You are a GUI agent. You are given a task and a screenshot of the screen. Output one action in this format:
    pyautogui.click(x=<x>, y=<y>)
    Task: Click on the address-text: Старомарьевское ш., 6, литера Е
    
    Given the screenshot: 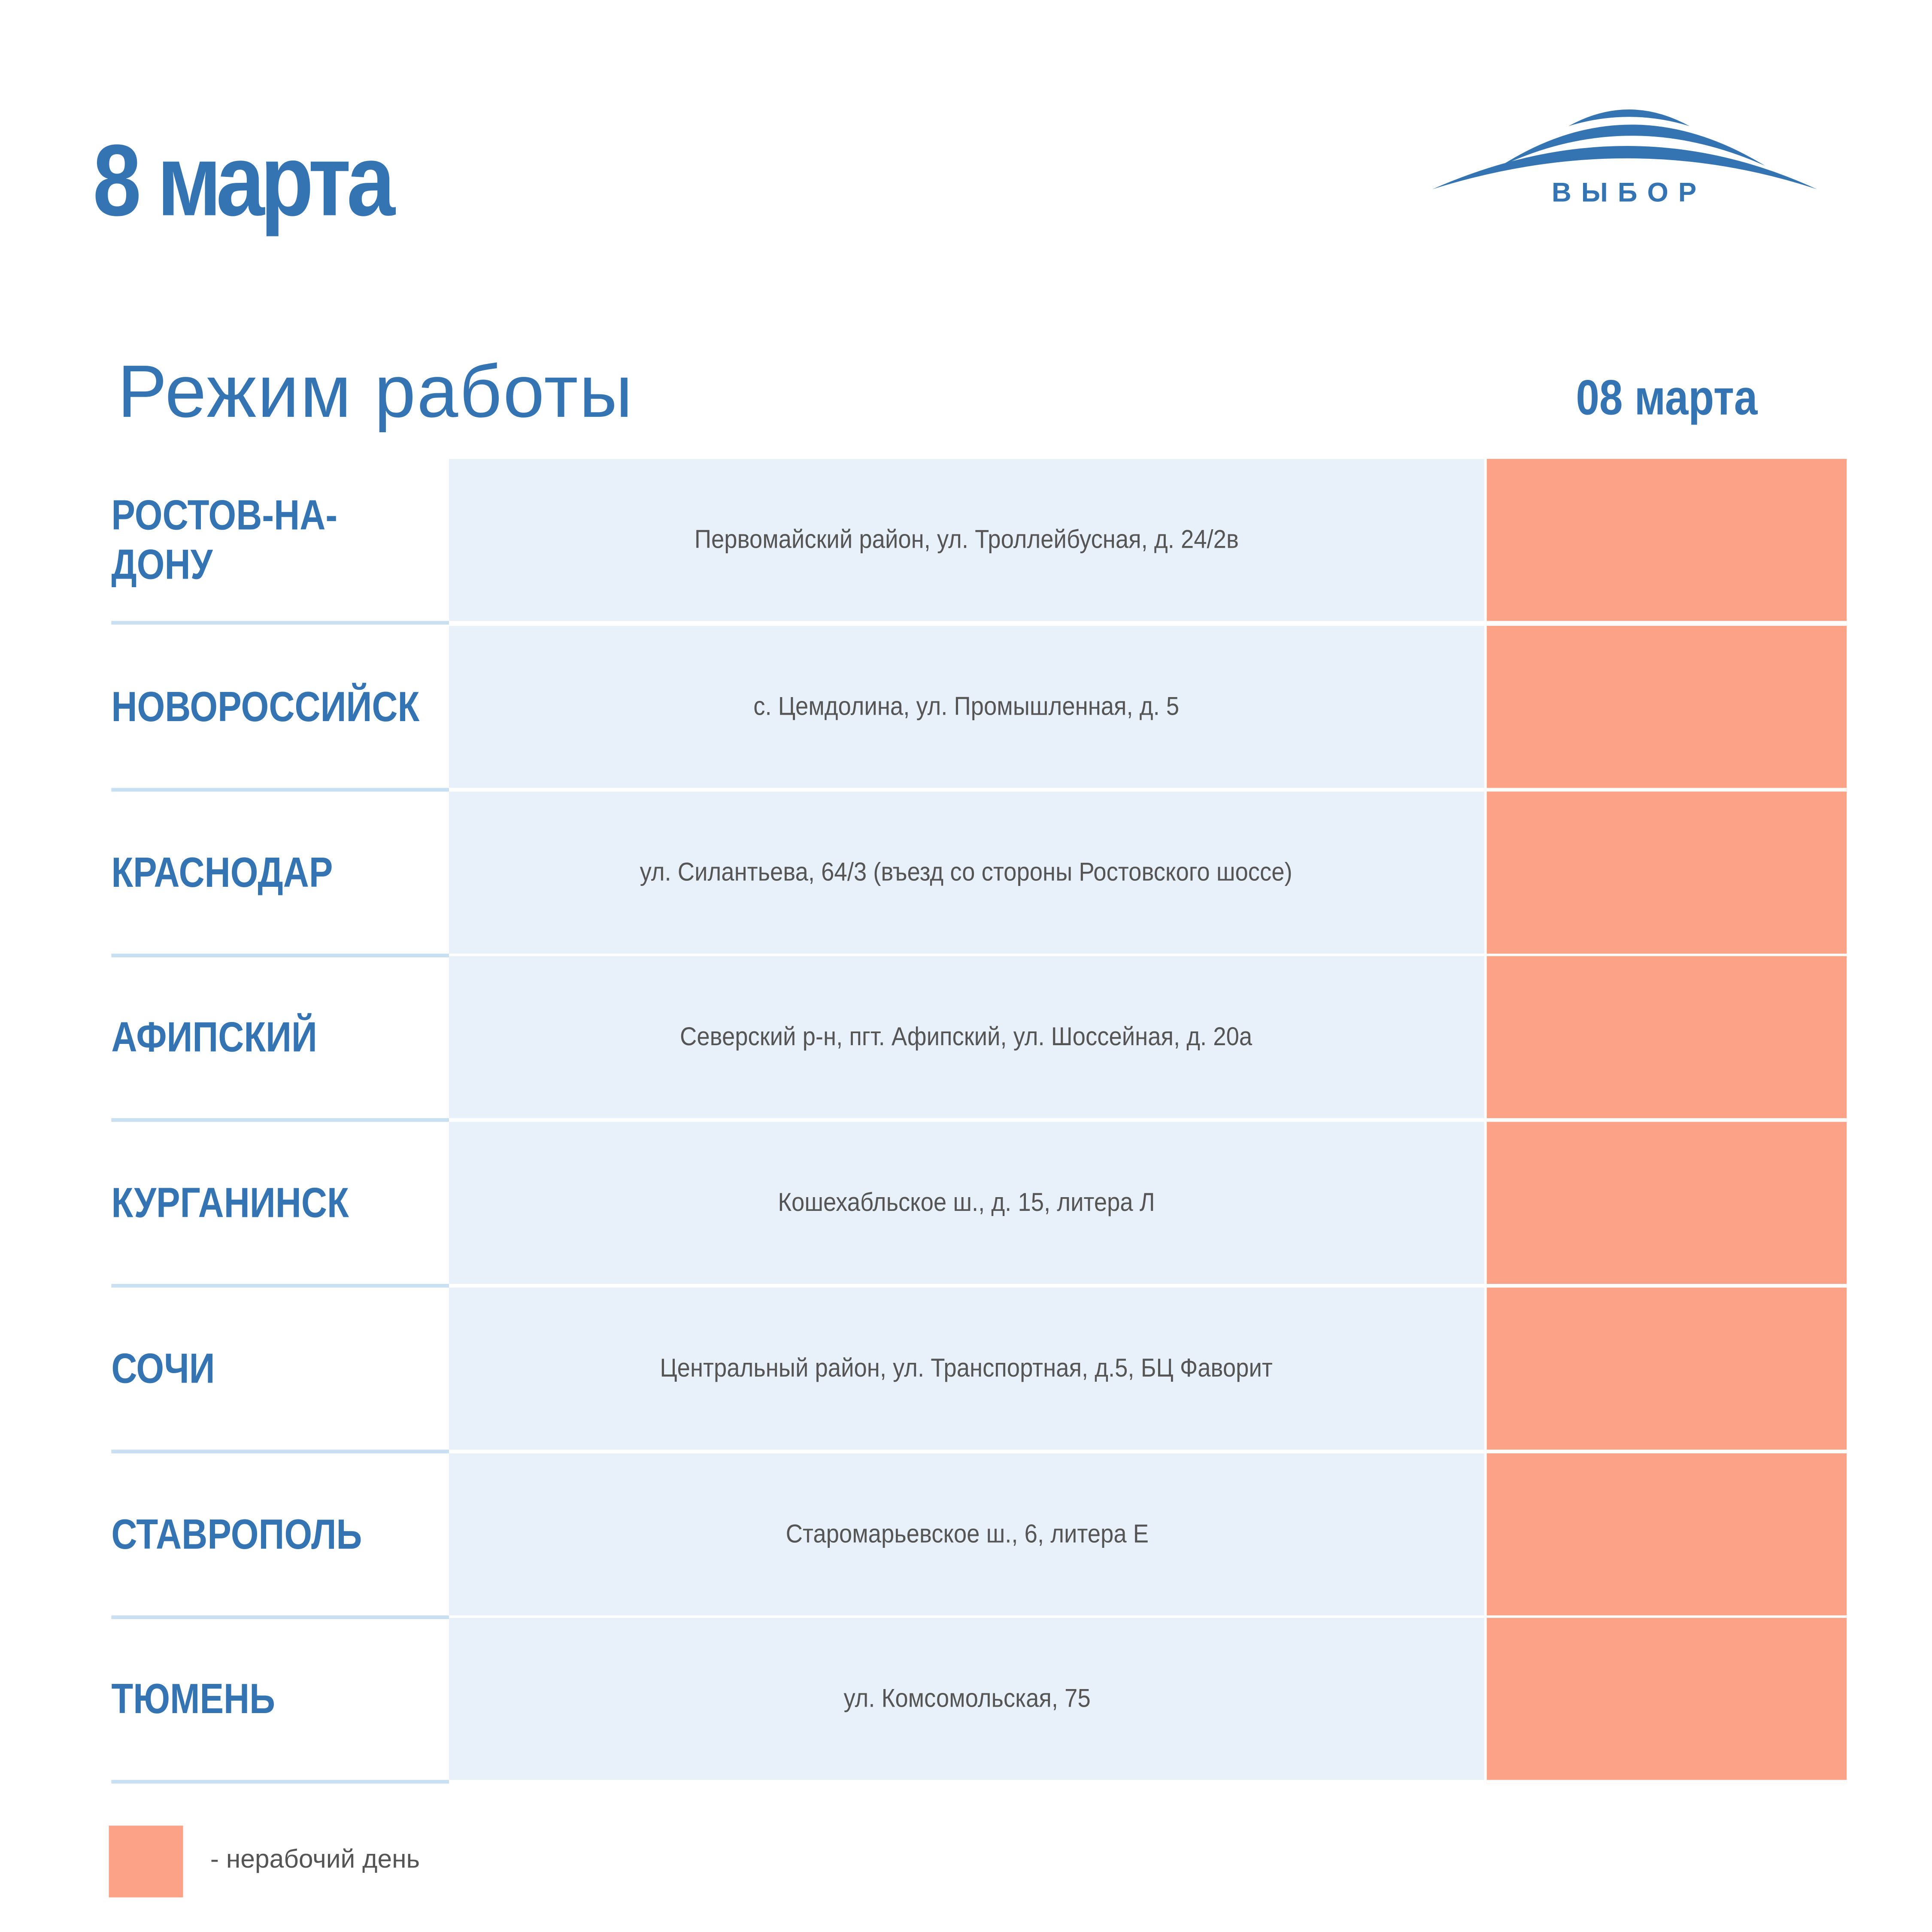 What is the action you would take?
    pyautogui.click(x=966, y=1534)
    